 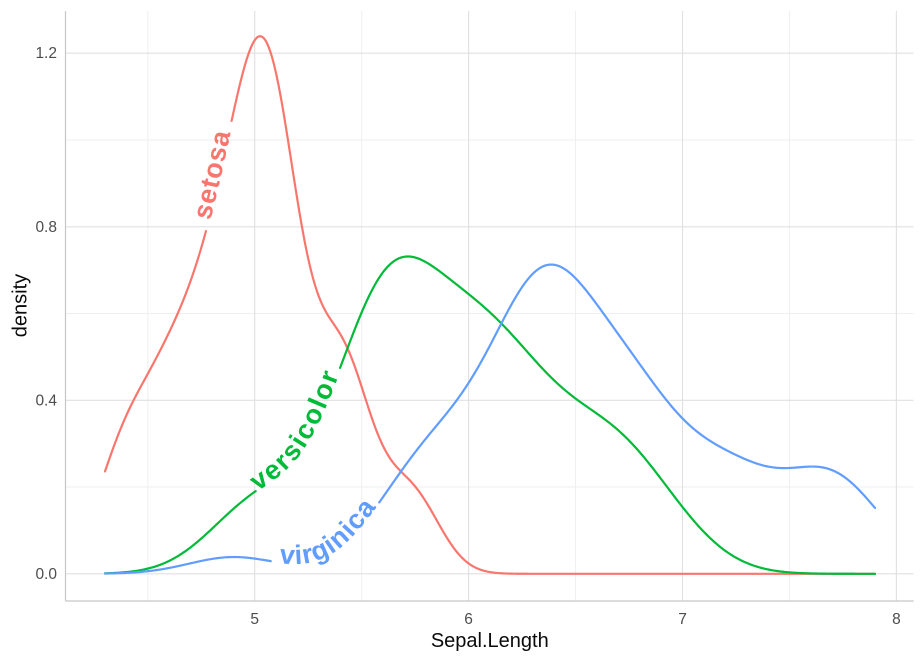 I want to click on svg-text: 5, so click(x=254, y=619).